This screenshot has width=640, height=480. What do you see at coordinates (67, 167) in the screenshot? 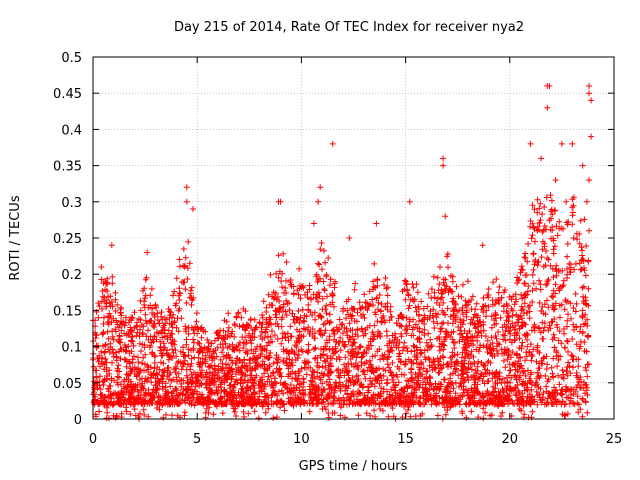
I see `y-tick-label: 0.35` at bounding box center [67, 167].